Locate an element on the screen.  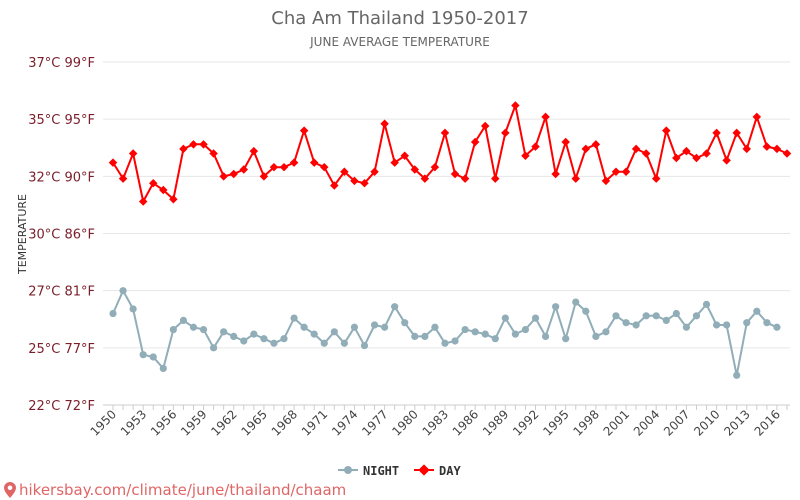
y-tick-label: 25°C 77°F is located at coordinates (61, 349).